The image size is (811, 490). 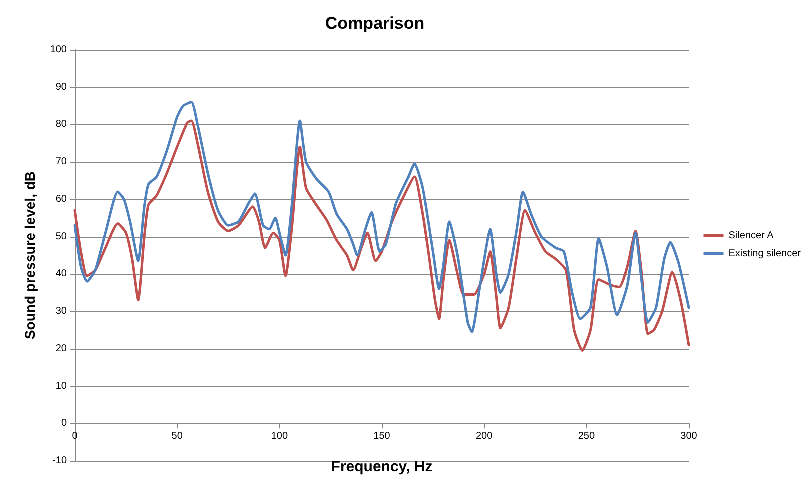 What do you see at coordinates (485, 436) in the screenshot?
I see `x-tick-label: 200` at bounding box center [485, 436].